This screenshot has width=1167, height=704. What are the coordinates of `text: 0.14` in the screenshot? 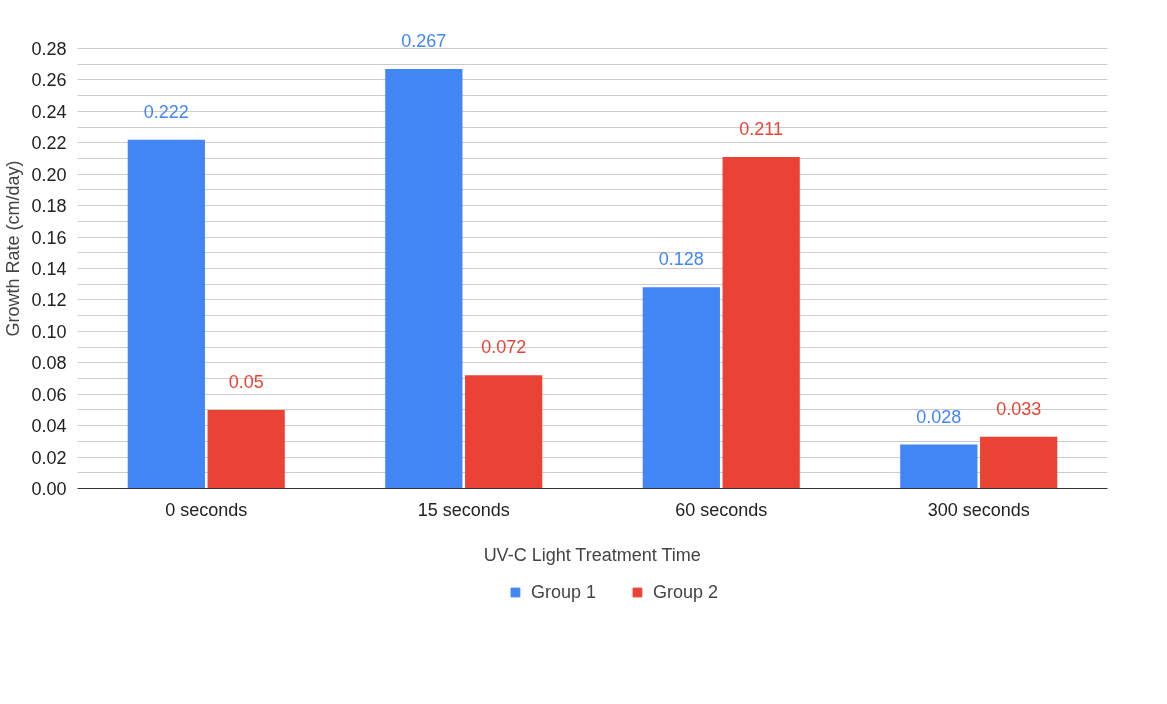 It's located at (49, 269).